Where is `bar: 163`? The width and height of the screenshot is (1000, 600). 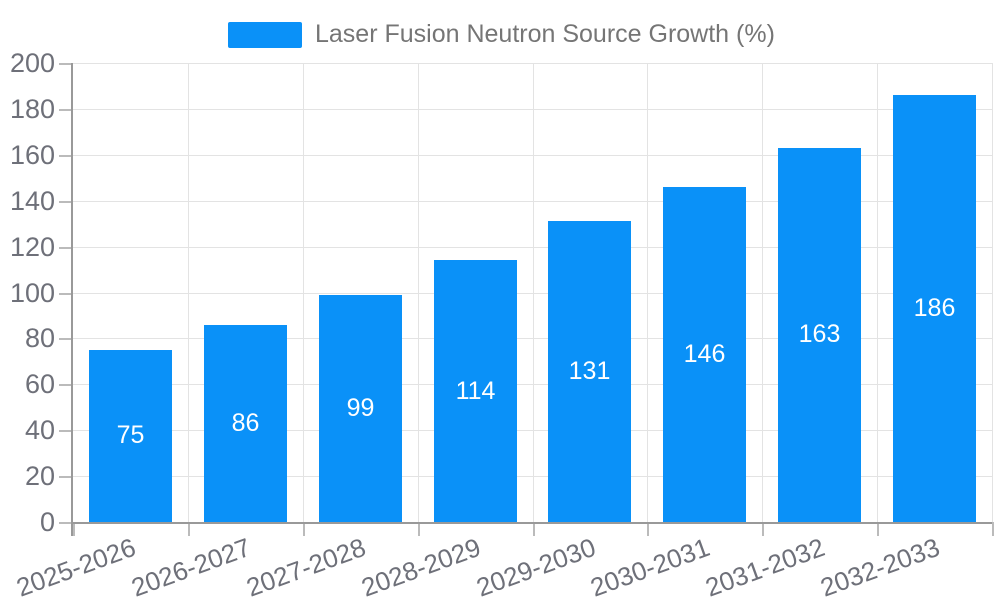
bar: 163 is located at coordinates (819, 334).